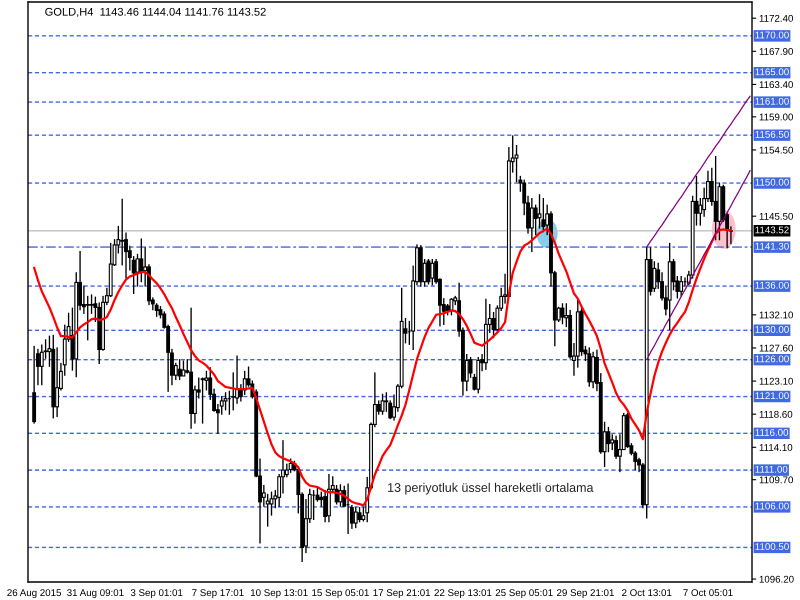 The width and height of the screenshot is (800, 600). Describe the element at coordinates (776, 51) in the screenshot. I see `y-tick-label: 1167.90` at that location.